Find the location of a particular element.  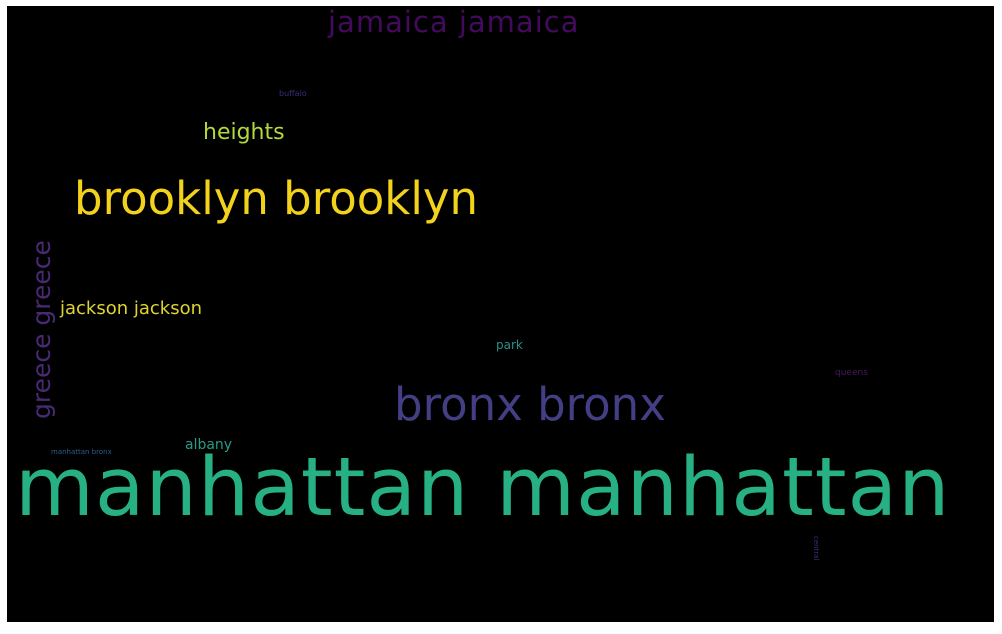

word-brooklyn: brooklyn brooklyn is located at coordinates (276, 198).